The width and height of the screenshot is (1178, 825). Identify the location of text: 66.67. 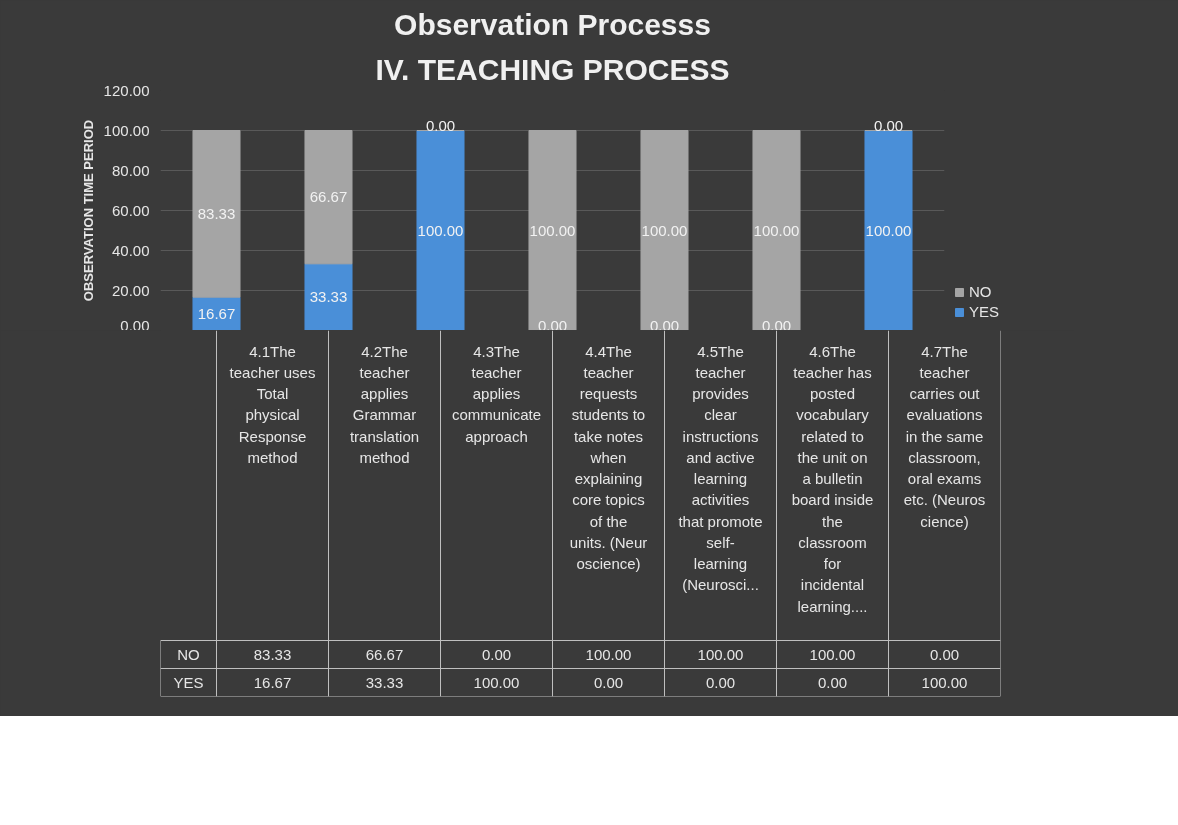
(328, 197).